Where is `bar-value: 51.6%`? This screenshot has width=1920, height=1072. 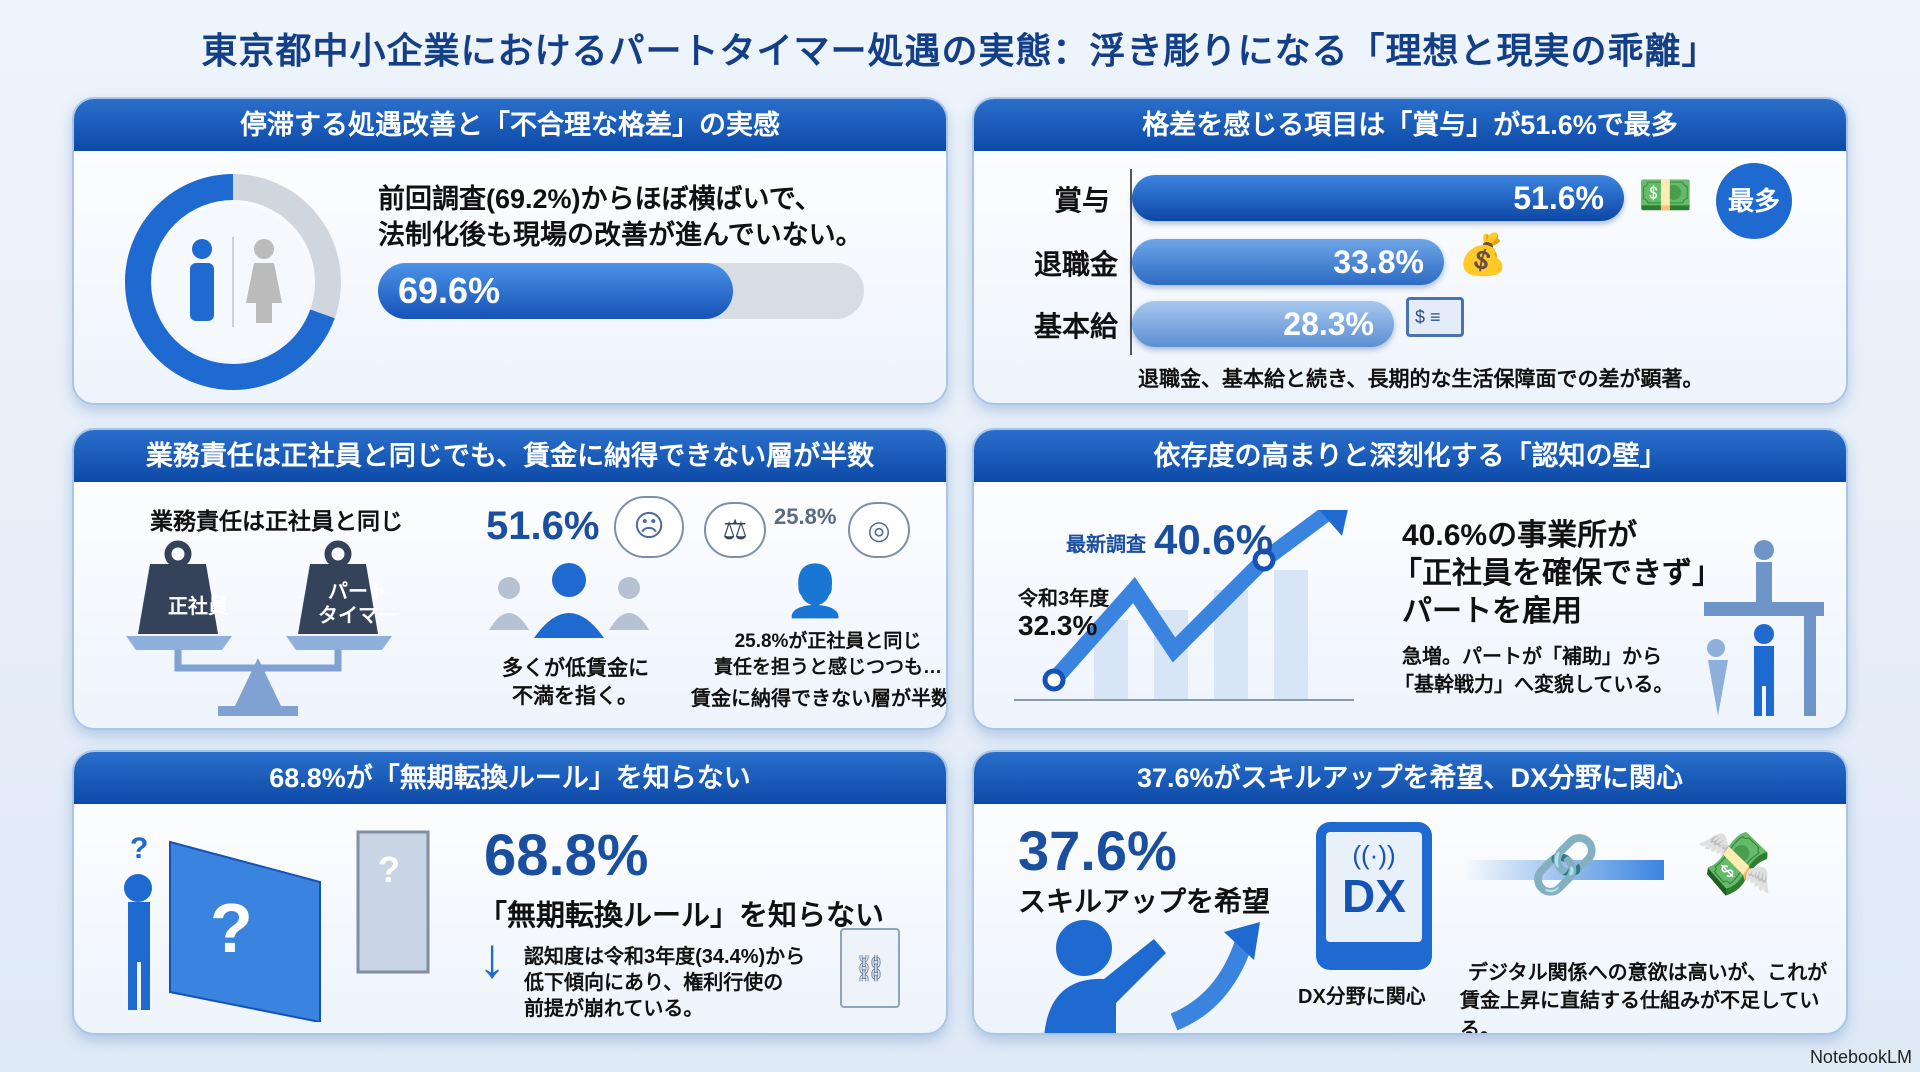
bar-value: 51.6% is located at coordinates (1558, 198).